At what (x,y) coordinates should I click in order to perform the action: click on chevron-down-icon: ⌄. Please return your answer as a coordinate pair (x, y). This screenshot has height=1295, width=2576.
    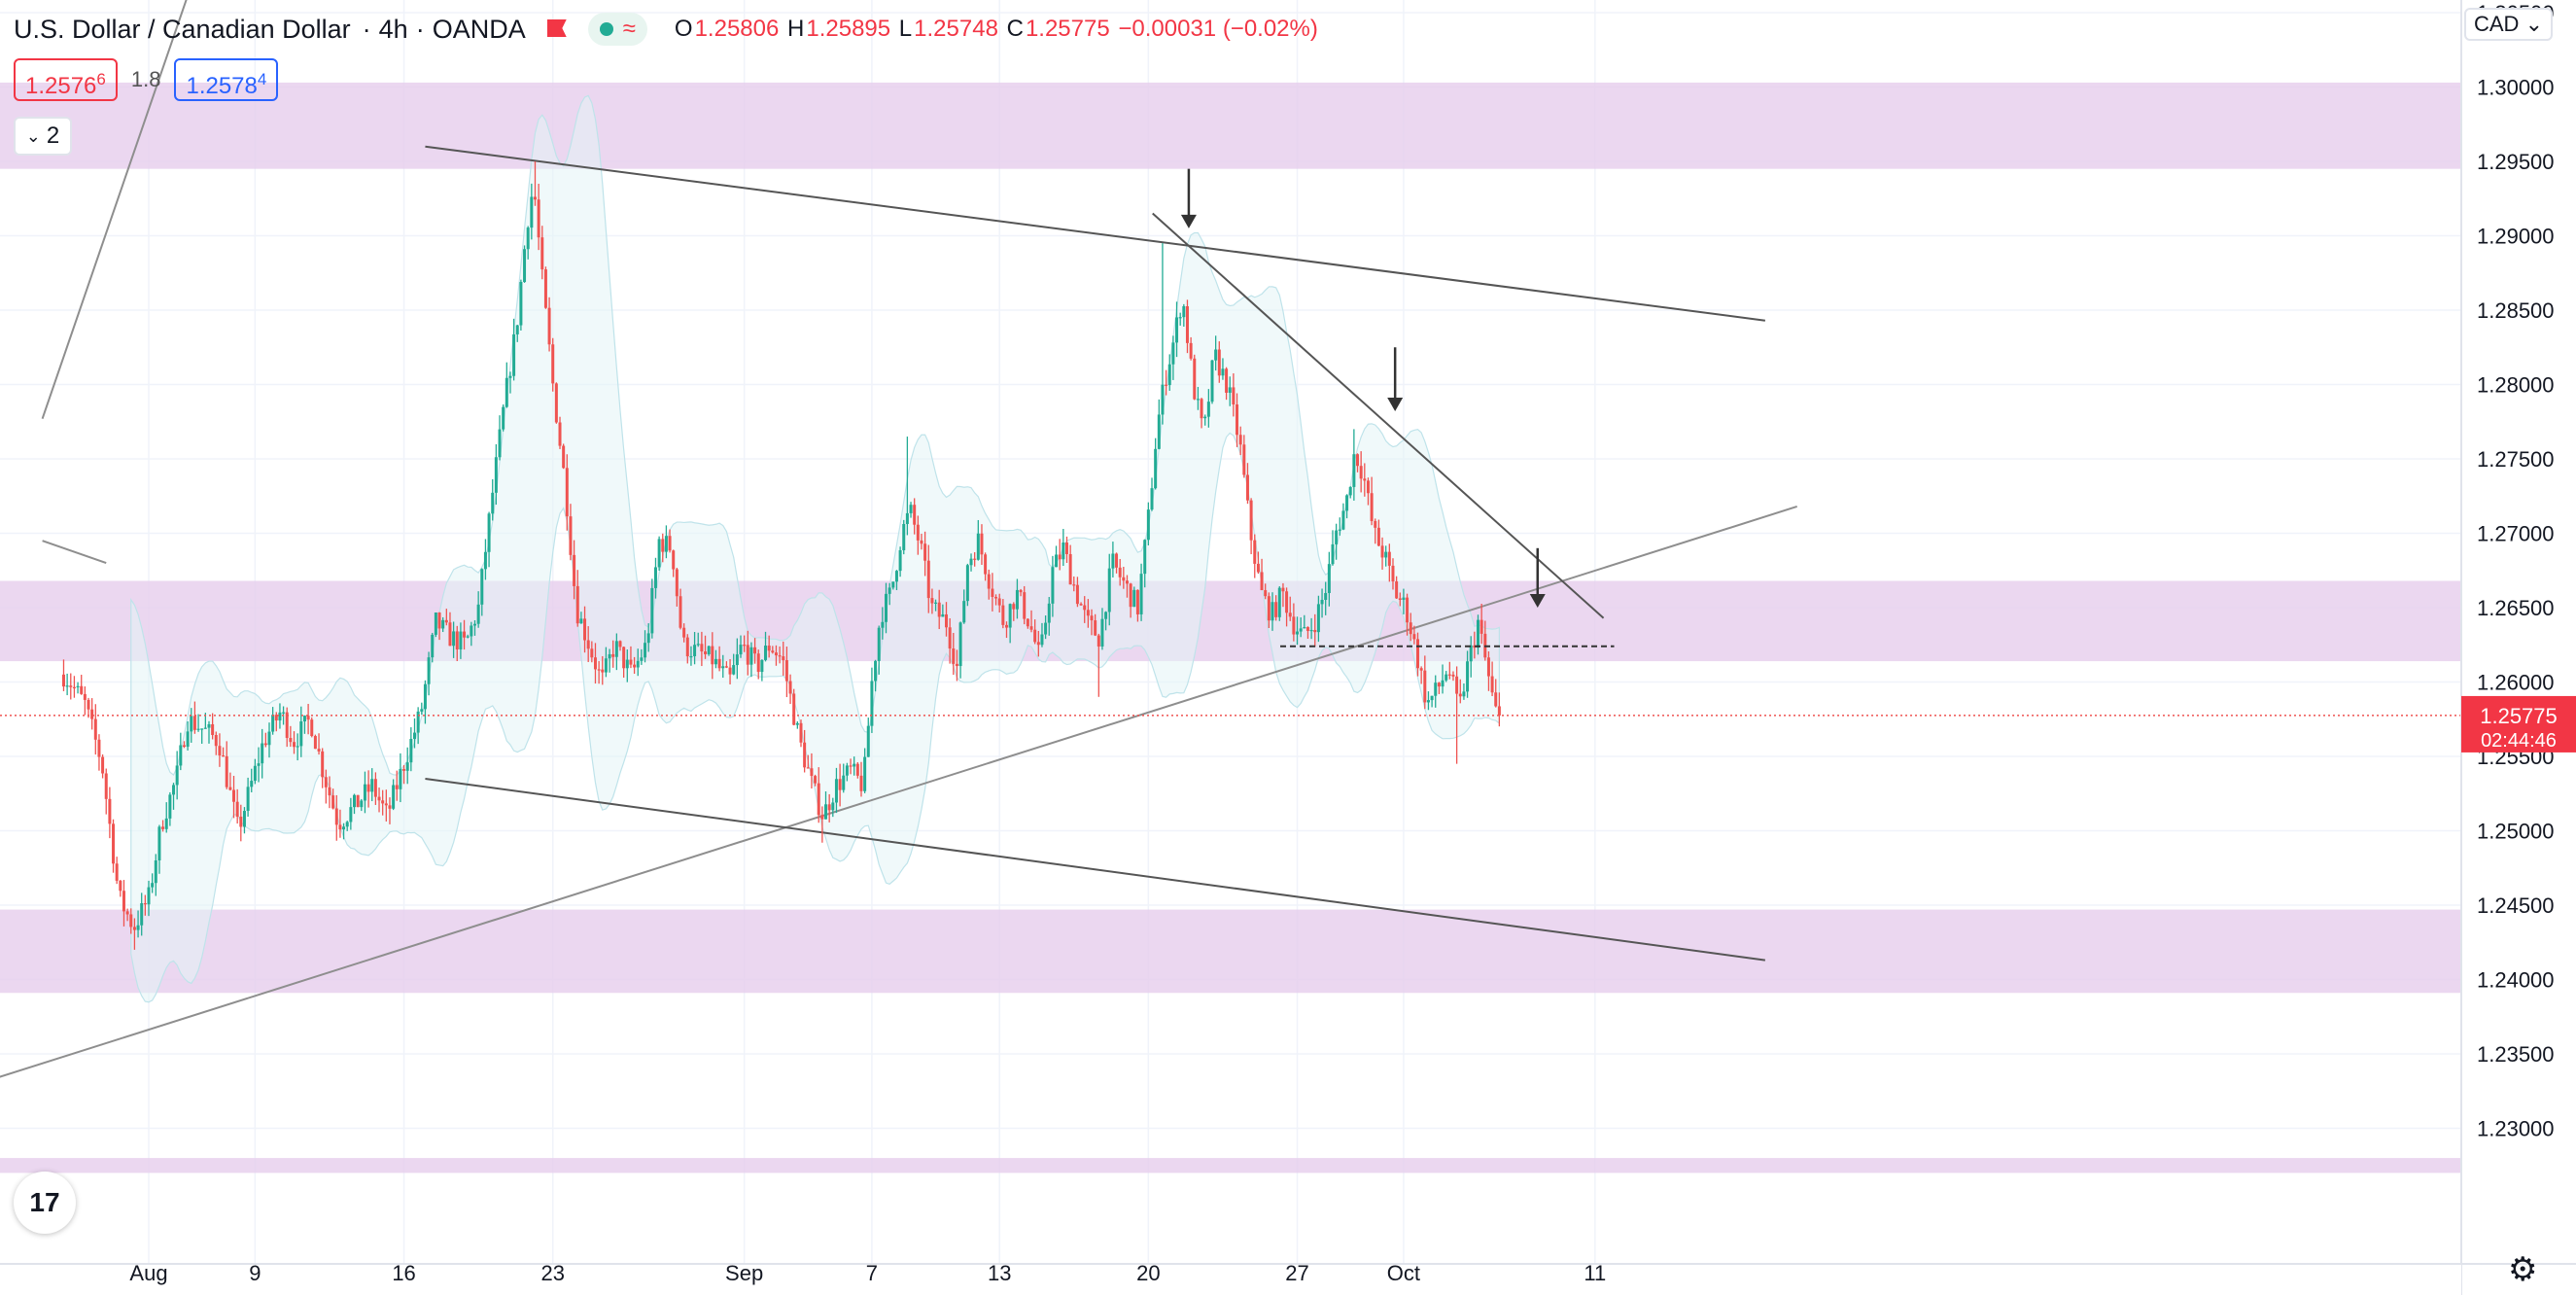
    Looking at the image, I should click on (33, 135).